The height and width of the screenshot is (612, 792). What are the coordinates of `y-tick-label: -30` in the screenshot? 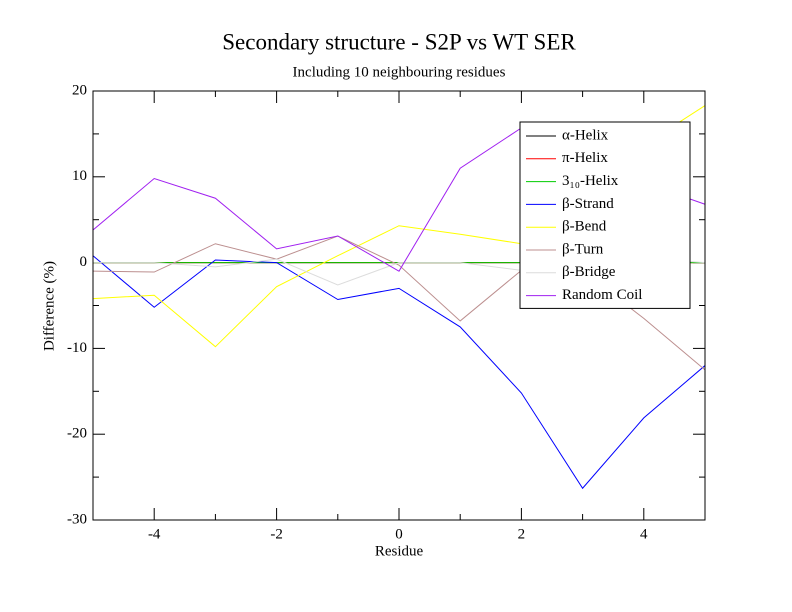 It's located at (77, 519).